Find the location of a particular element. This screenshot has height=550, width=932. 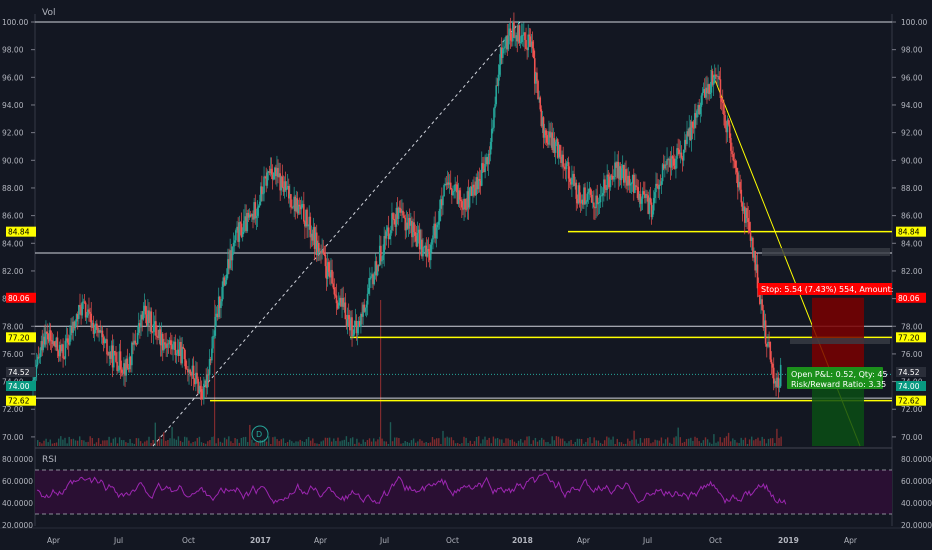

left-price-tag: 77.20 is located at coordinates (19, 337).